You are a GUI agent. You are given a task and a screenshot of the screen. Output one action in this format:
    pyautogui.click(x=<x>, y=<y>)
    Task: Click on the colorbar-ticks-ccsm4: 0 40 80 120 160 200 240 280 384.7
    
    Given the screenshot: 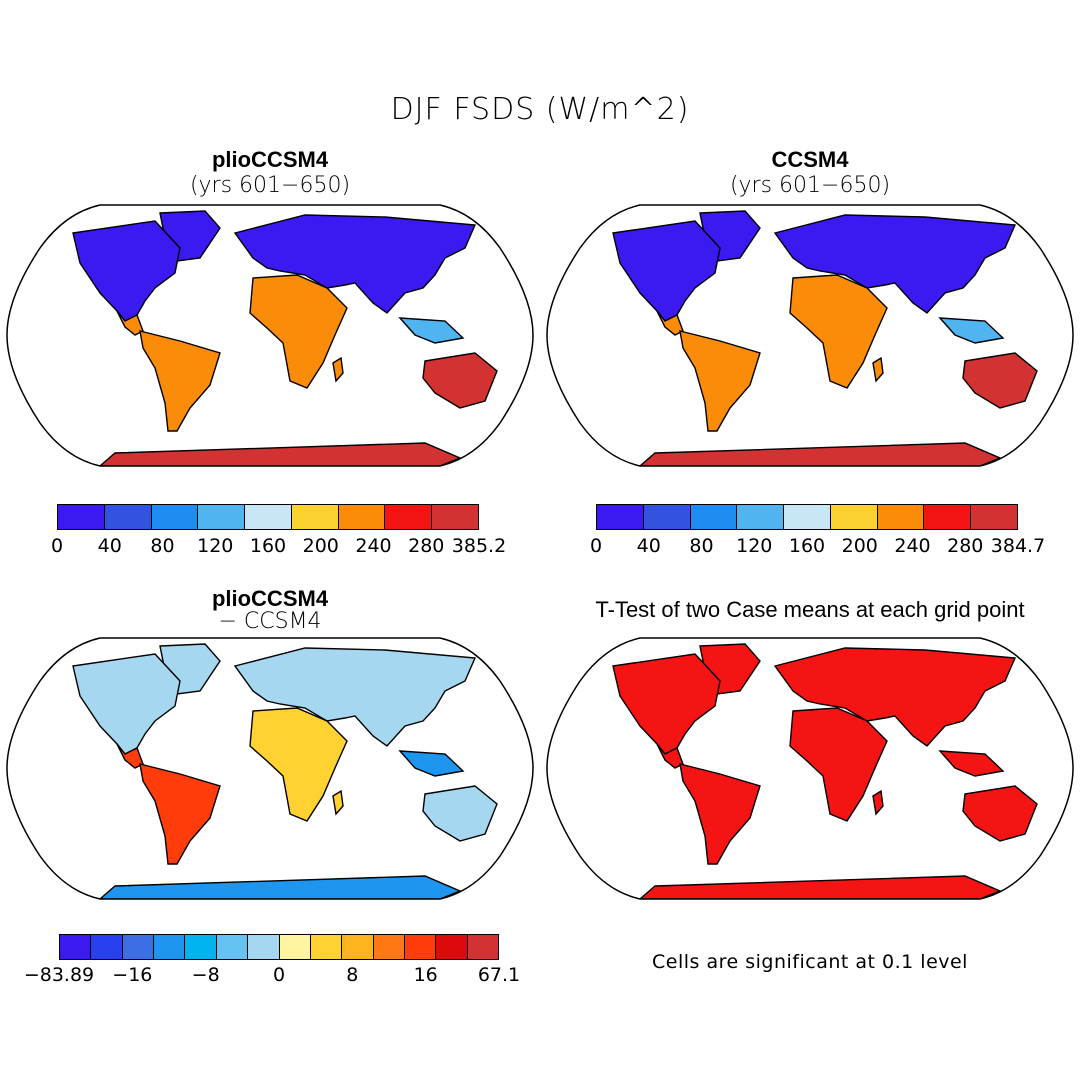 What is the action you would take?
    pyautogui.click(x=817, y=548)
    